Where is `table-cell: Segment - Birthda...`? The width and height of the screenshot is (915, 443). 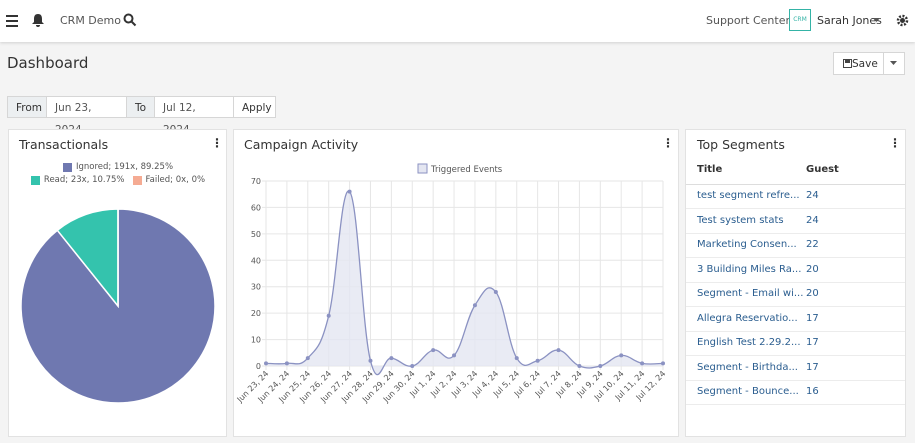
table-cell: Segment - Birthda... is located at coordinates (747, 367).